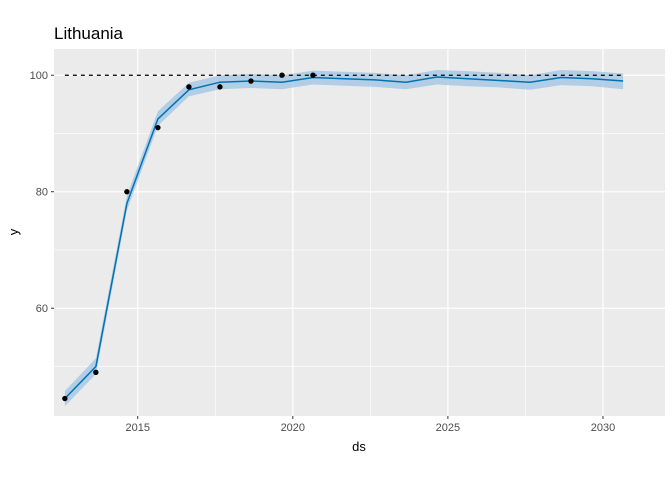  I want to click on x-axis-label: ds, so click(359, 446).